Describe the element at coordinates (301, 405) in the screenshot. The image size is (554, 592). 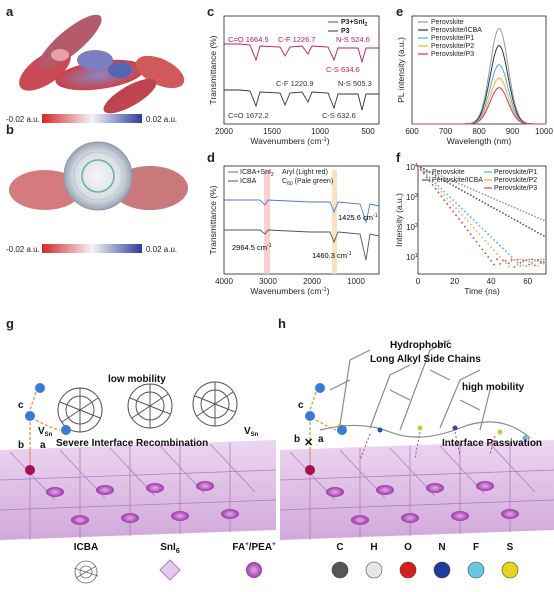
I see `h-arrow-c: c` at that location.